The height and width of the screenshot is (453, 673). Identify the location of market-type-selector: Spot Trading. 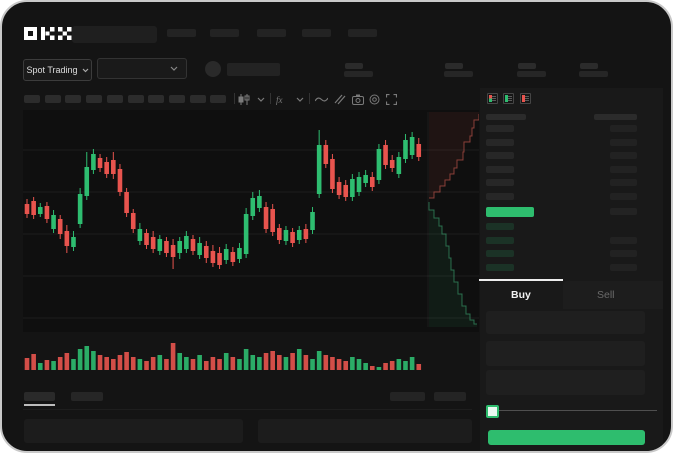
(57, 70).